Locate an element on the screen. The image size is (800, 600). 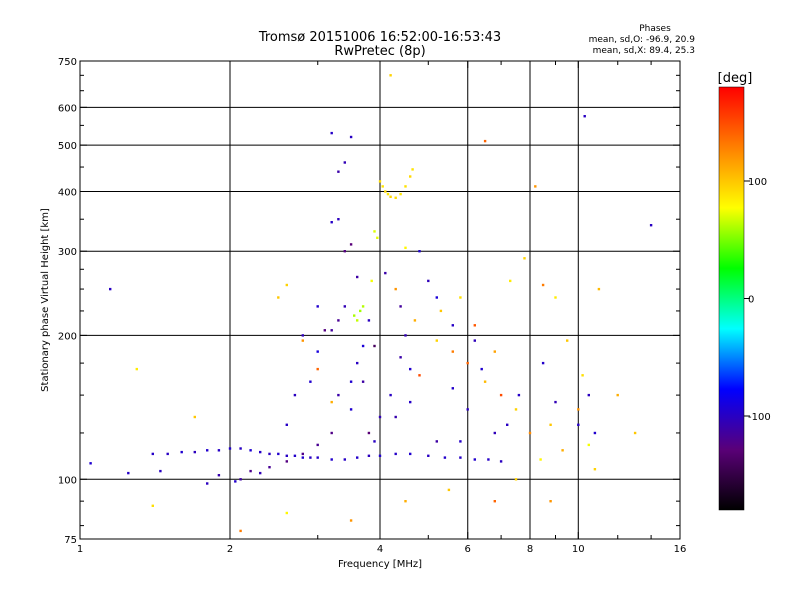
x-axis-label: Frequency [MHz] is located at coordinates (380, 564).